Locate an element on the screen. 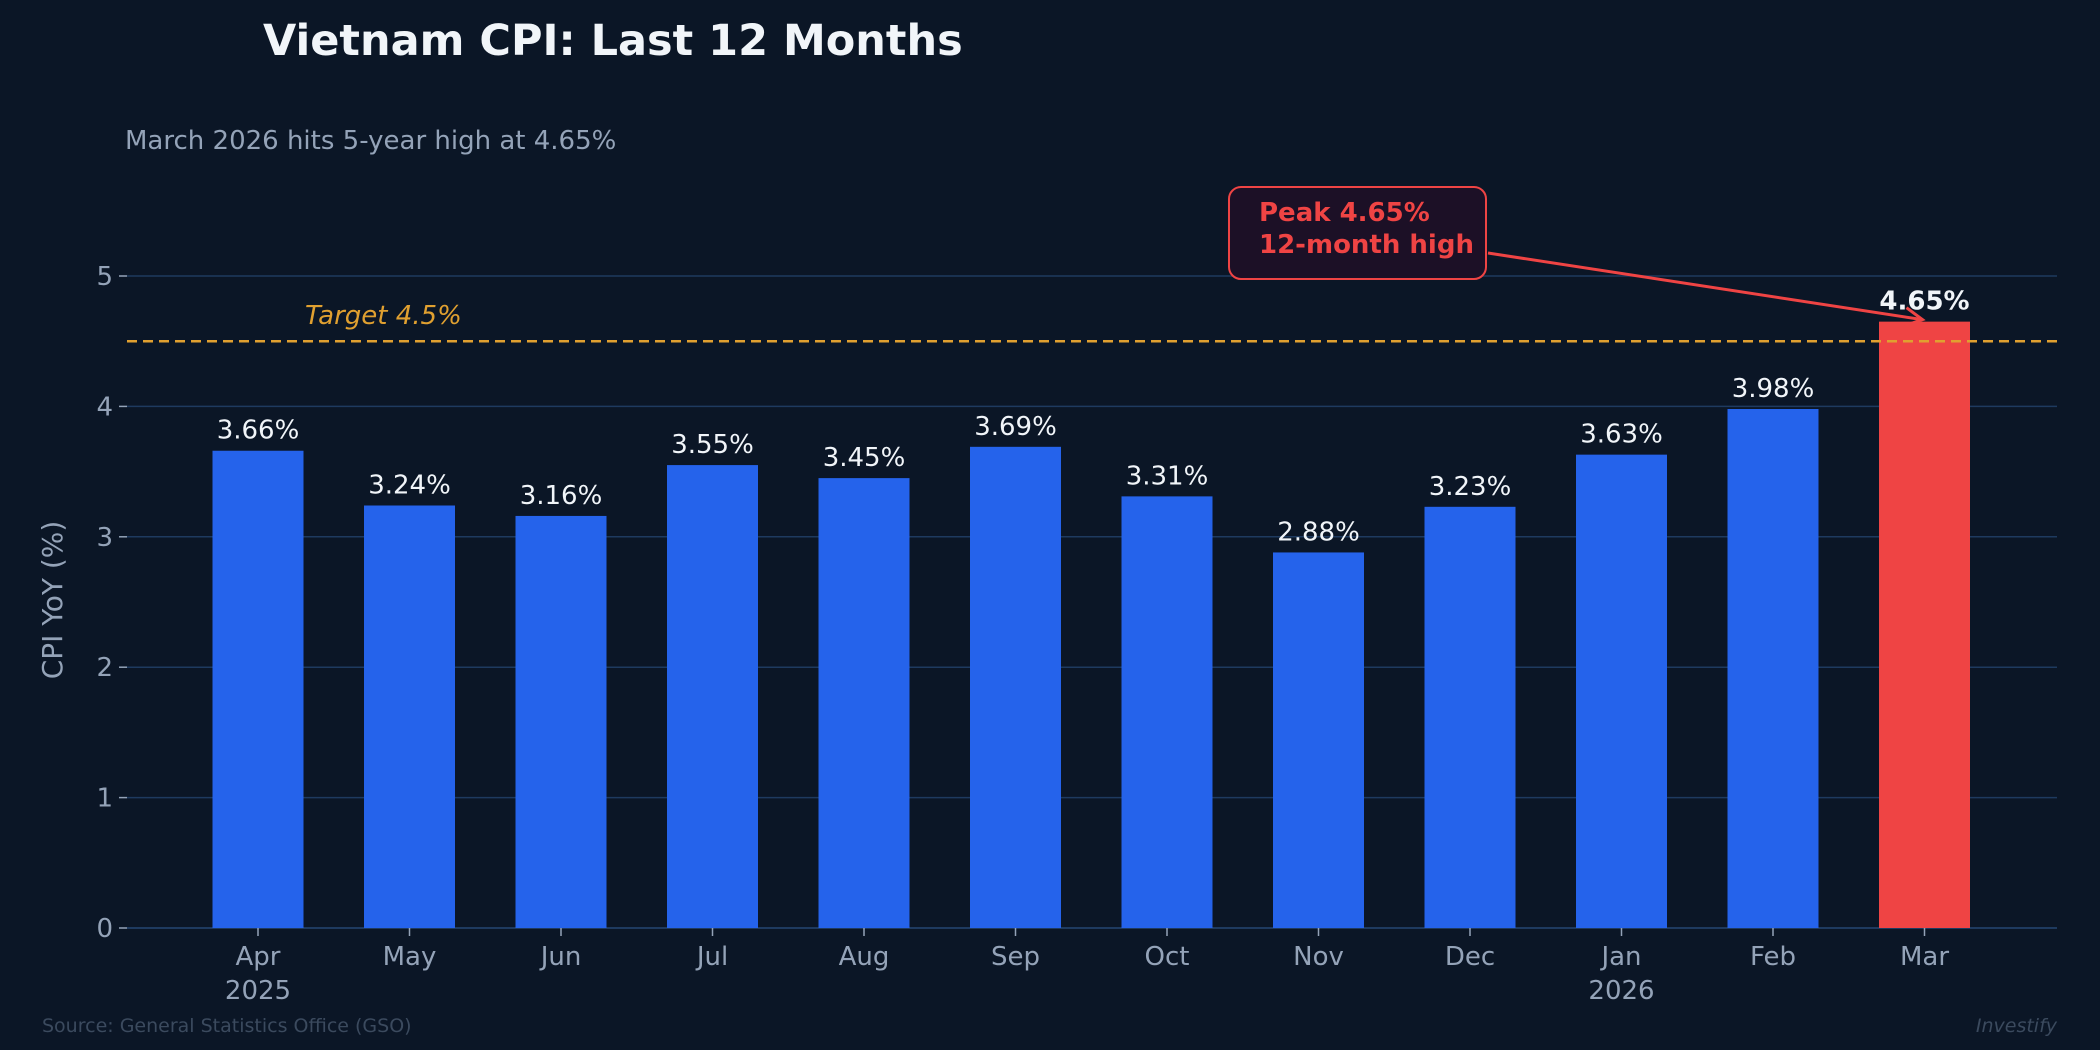 Image resolution: width=2100 pixels, height=1050 pixels. x-tick-label: May is located at coordinates (410, 957).